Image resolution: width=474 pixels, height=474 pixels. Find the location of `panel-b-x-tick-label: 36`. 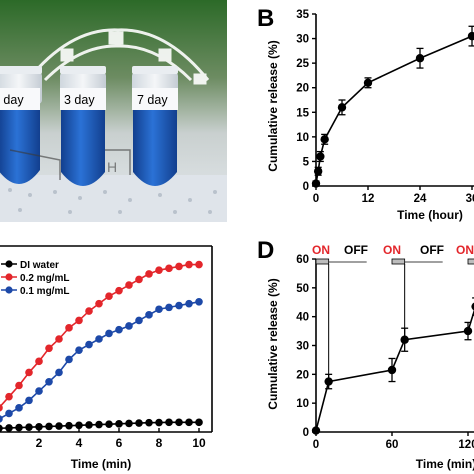

panel-b-x-tick-label: 36 is located at coordinates (470, 199).